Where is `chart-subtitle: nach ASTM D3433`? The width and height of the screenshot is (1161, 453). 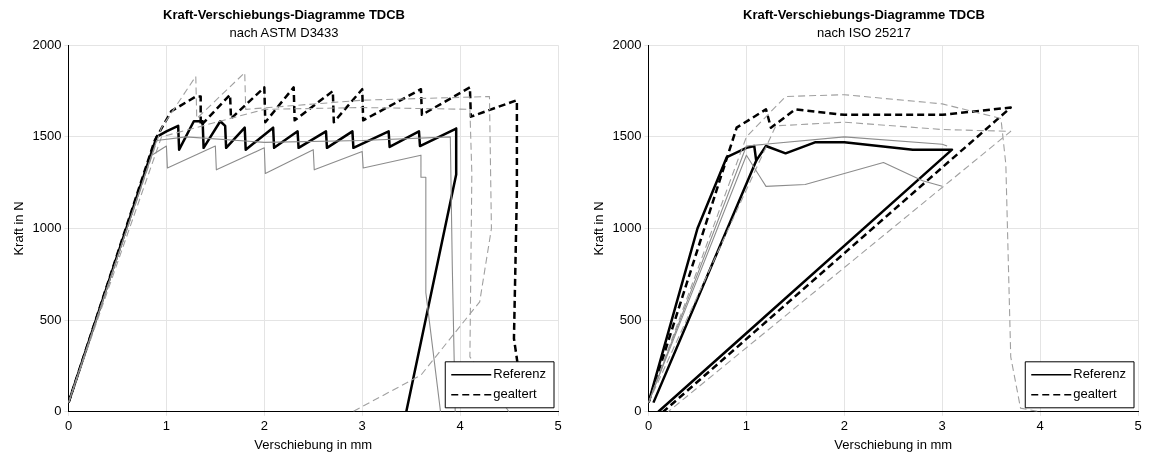 chart-subtitle: nach ASTM D3433 is located at coordinates (284, 32).